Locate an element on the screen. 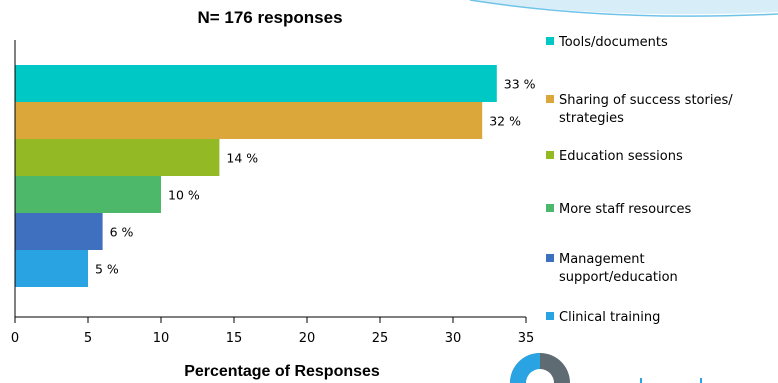 Image resolution: width=778 pixels, height=383 pixels. legend-label-2: Sharing of success stories/ is located at coordinates (646, 100).